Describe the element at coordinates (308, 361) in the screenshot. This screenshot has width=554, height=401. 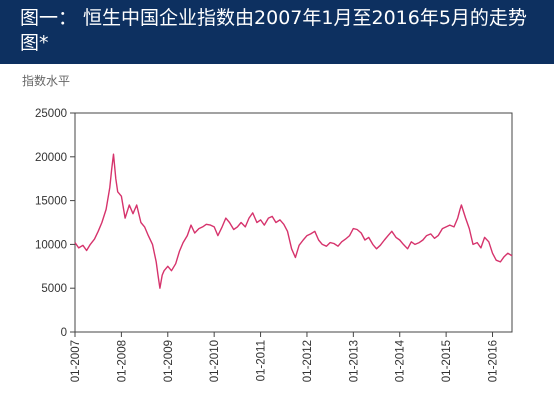
I see `x-tick-label: 01-2012` at that location.